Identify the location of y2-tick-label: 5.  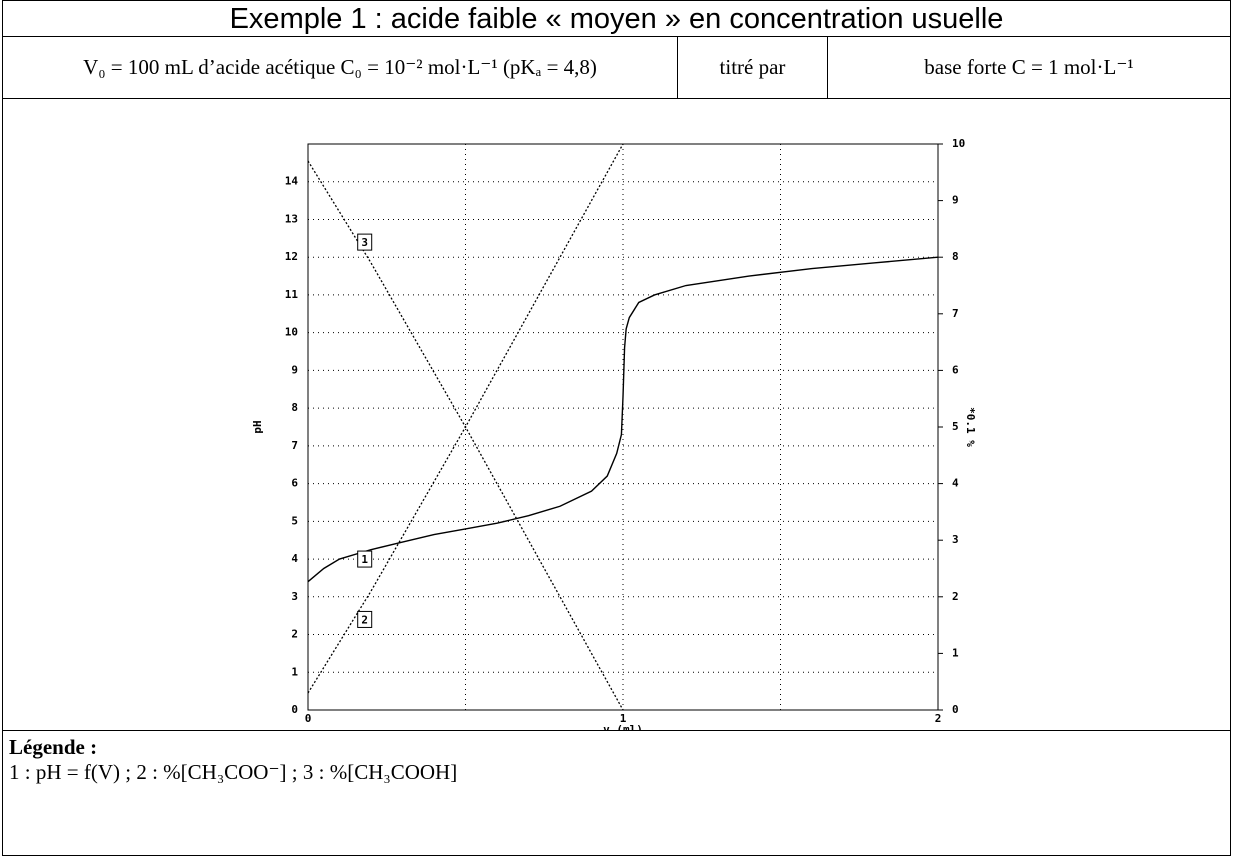
(955, 426).